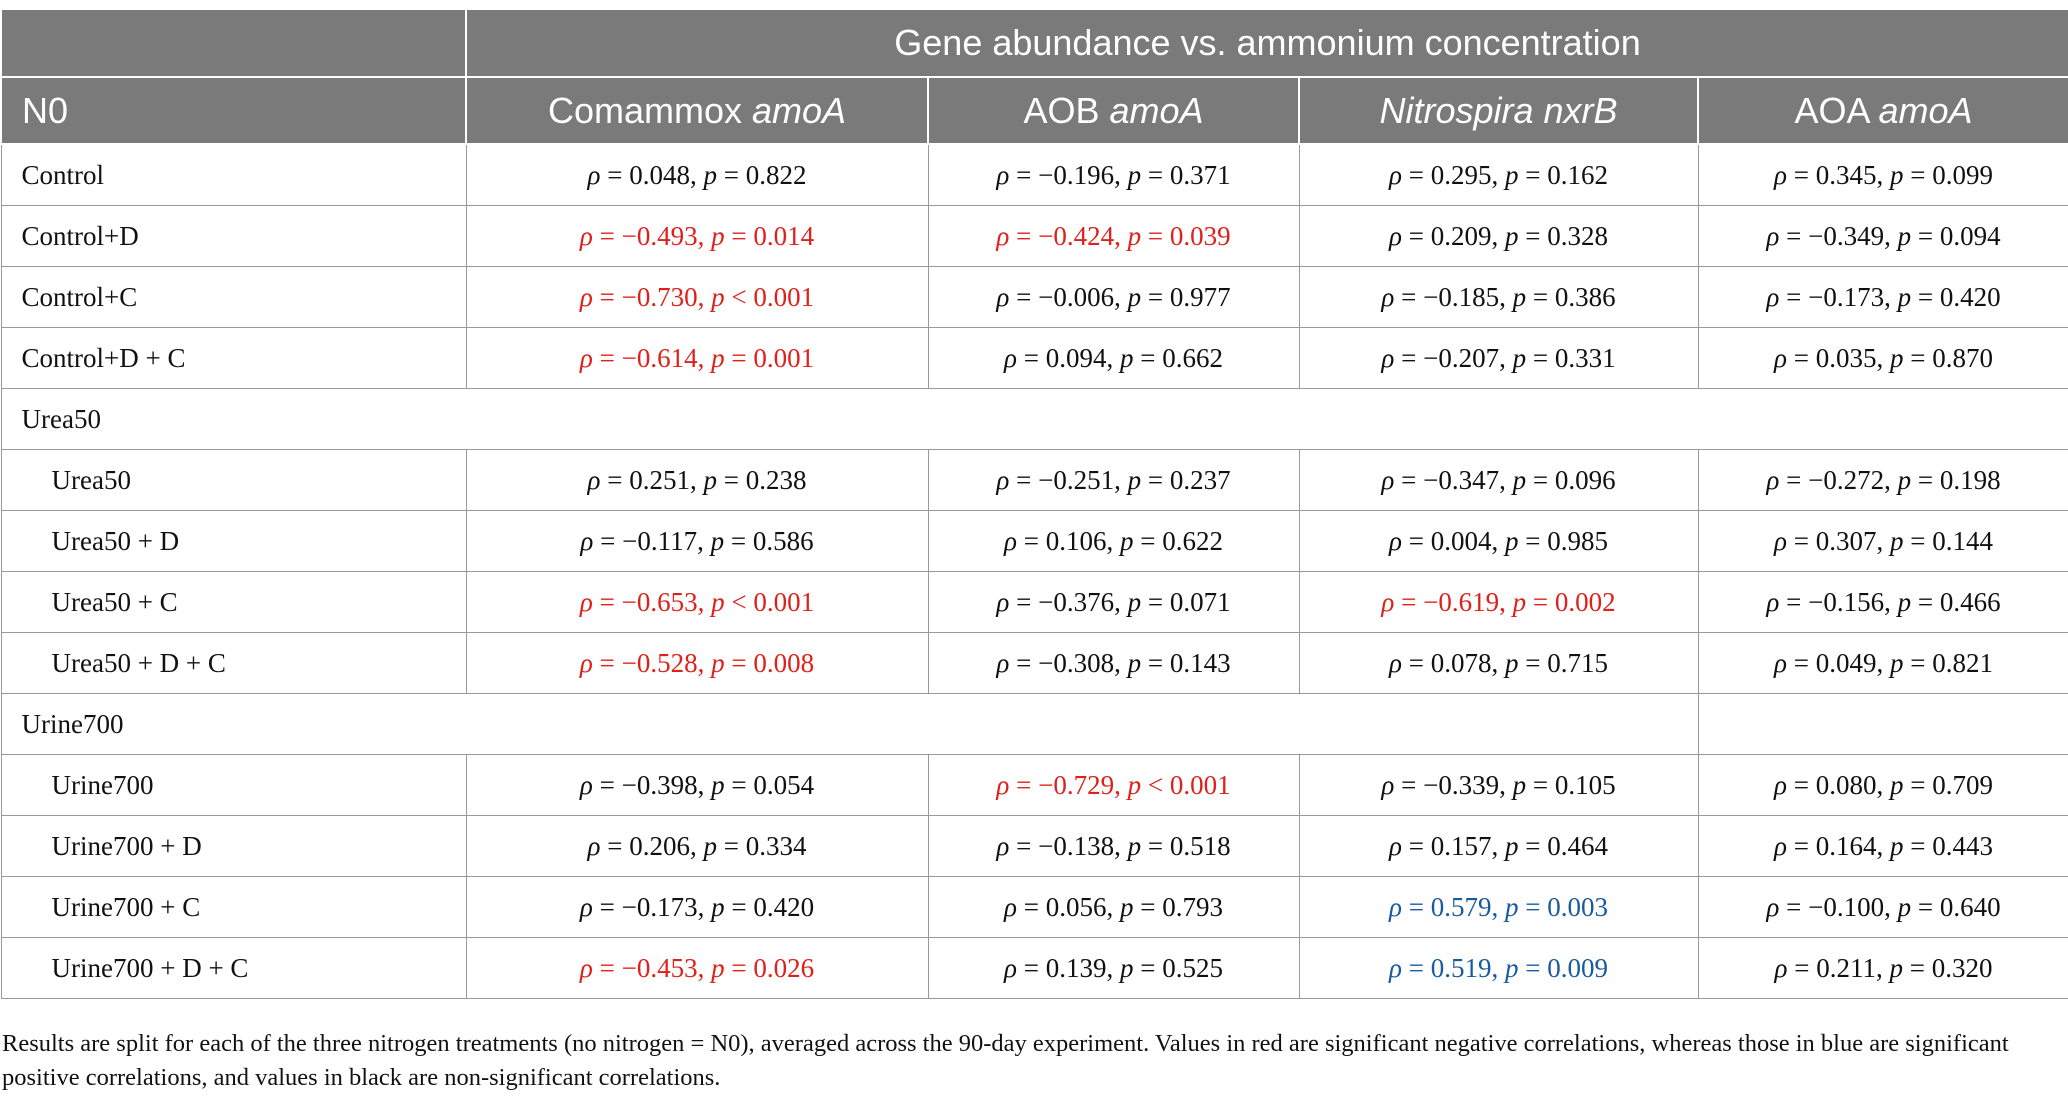 The height and width of the screenshot is (1106, 2068). Describe the element at coordinates (1498, 541) in the screenshot. I see `correlation-cell: ρ = 0.004, p = 0.985` at that location.